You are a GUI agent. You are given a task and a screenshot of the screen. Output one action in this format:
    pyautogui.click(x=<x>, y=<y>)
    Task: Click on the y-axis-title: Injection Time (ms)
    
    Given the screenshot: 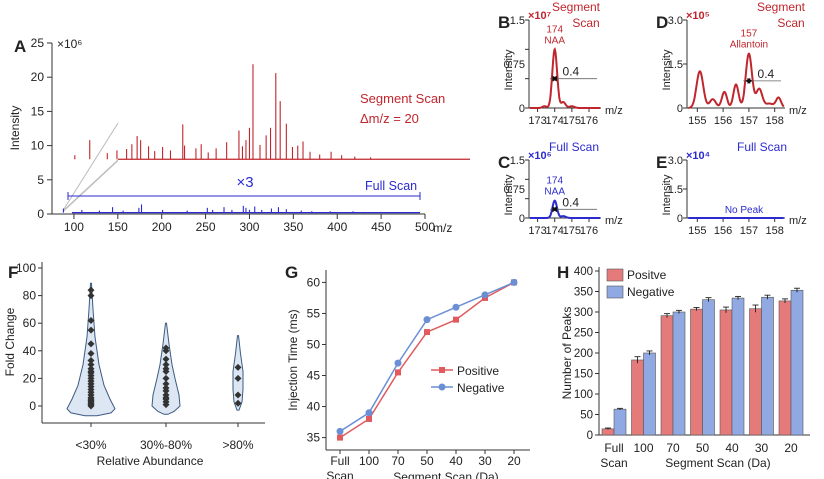 What is the action you would take?
    pyautogui.click(x=293, y=359)
    